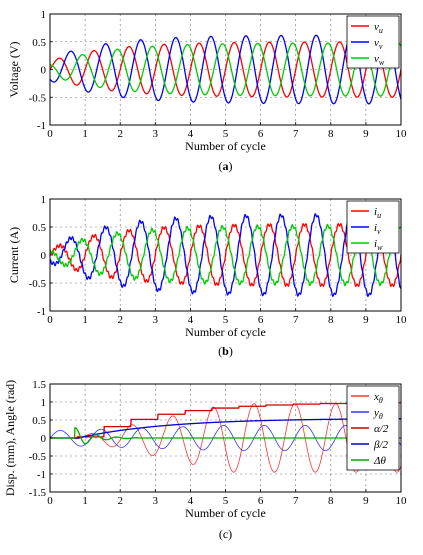 Image resolution: width=423 pixels, height=555 pixels. I want to click on y-axis-label: Voltage (V), so click(14, 69).